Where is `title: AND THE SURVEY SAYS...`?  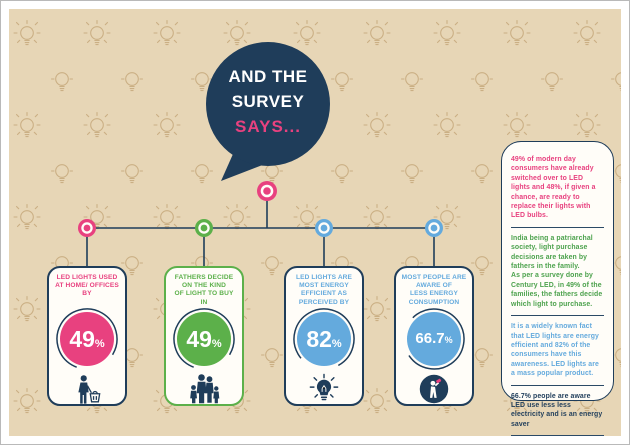
title: AND THE SURVEY SAYS... is located at coordinates (268, 101).